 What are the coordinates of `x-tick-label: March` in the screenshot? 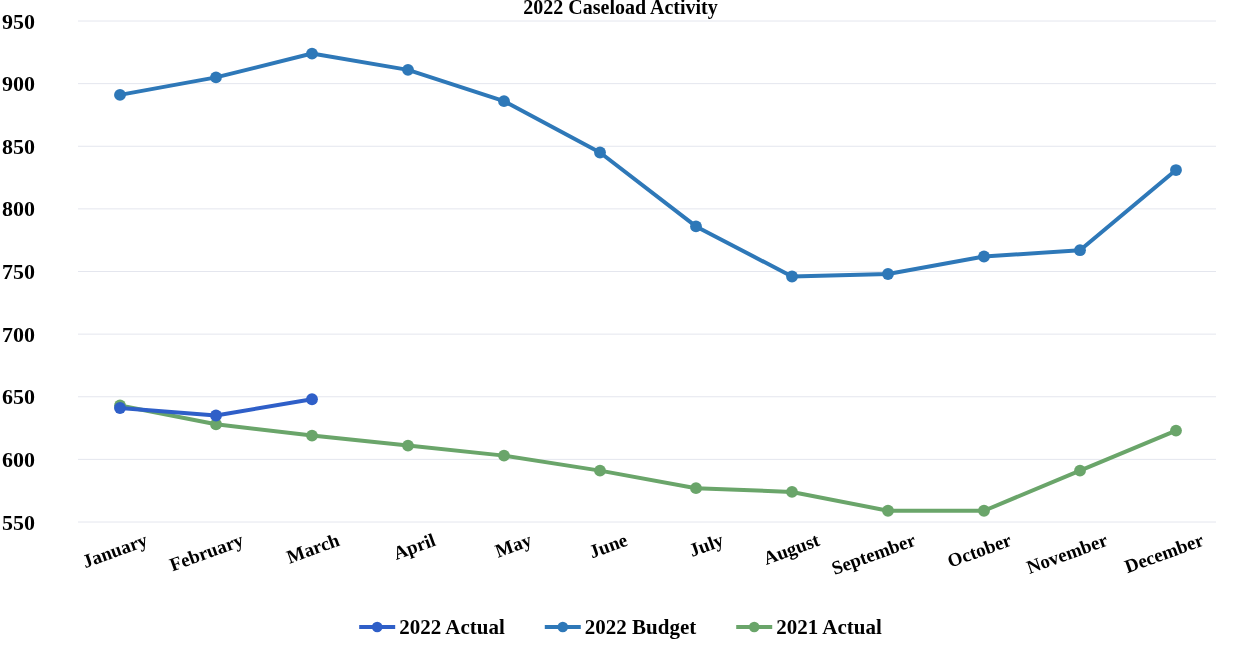 It's located at (313, 548).